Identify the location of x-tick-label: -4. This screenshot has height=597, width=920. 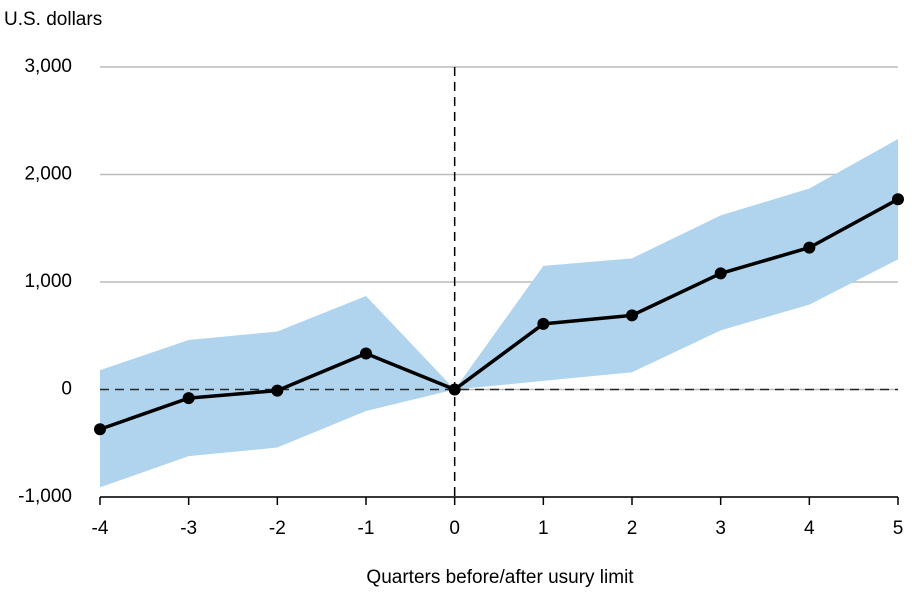
(100, 528).